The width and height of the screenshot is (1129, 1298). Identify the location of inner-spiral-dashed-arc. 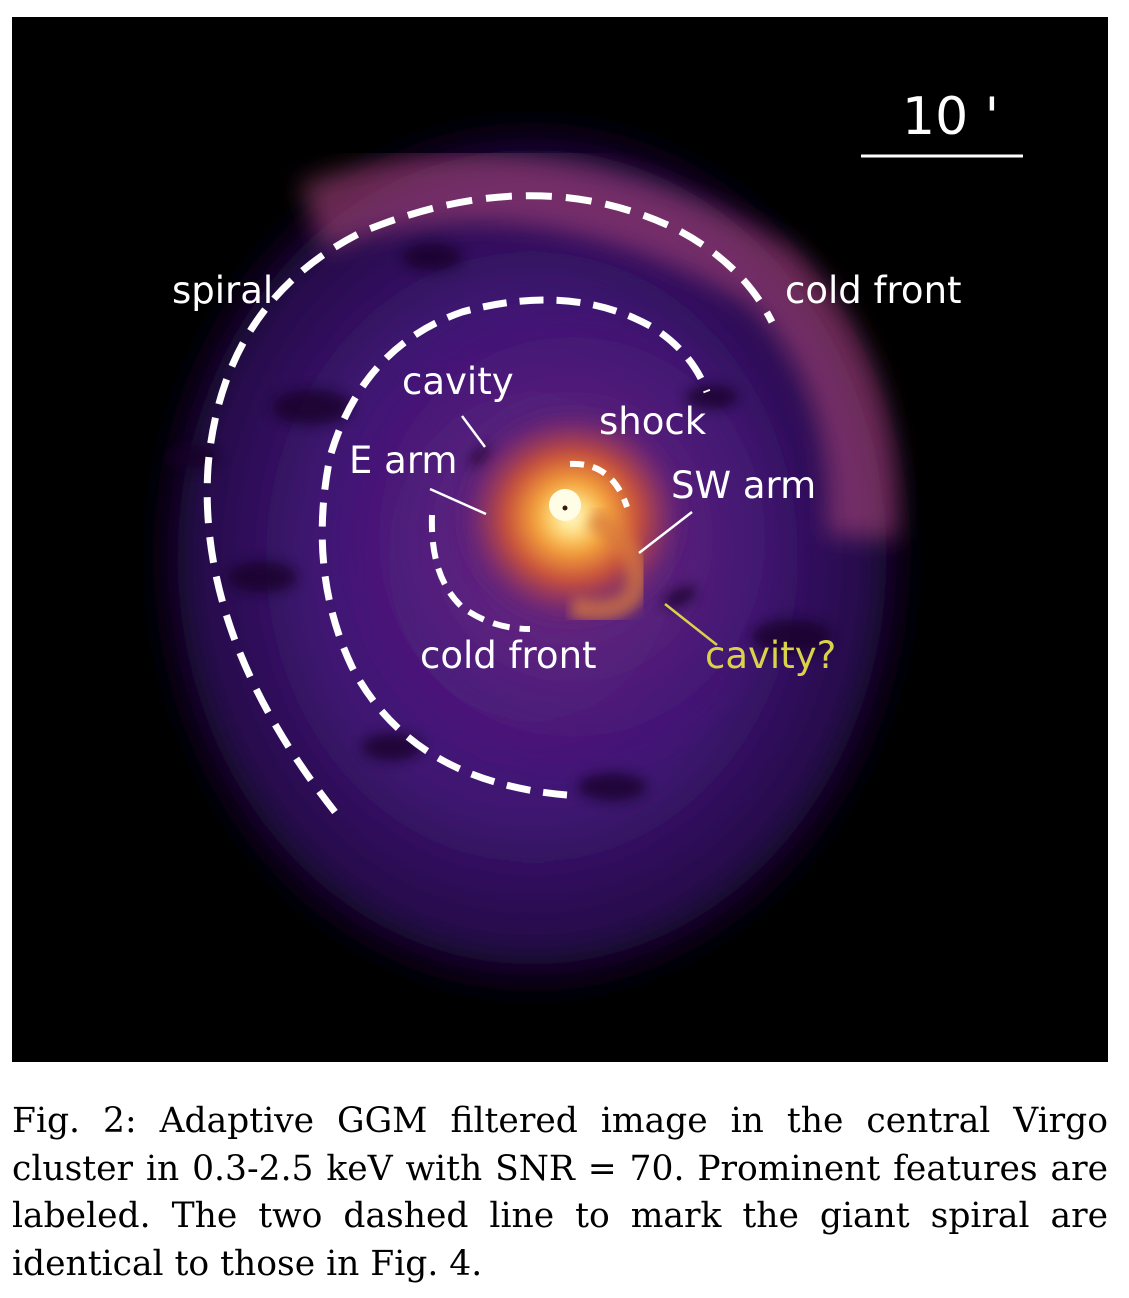
(514, 547).